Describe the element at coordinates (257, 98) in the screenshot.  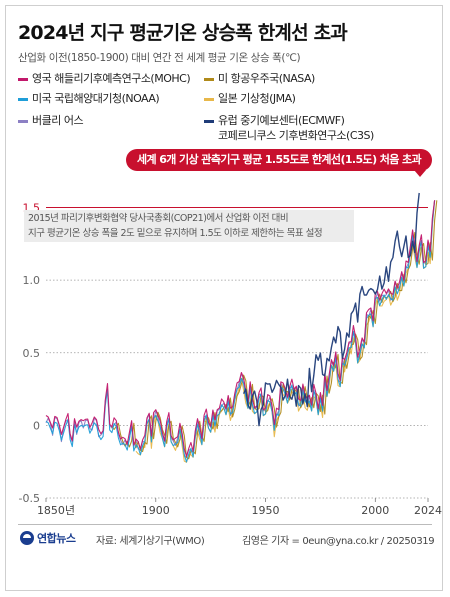
I see `legend-label-jma: 일본 기상청(JMA)` at that location.